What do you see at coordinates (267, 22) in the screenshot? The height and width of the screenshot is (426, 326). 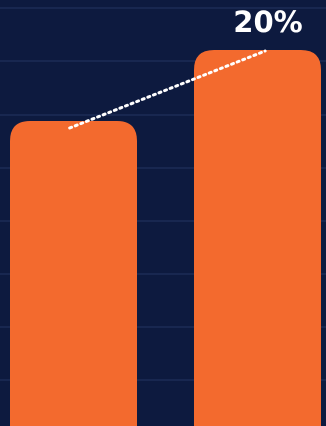 I see `growth-percent-label: 20%` at bounding box center [267, 22].